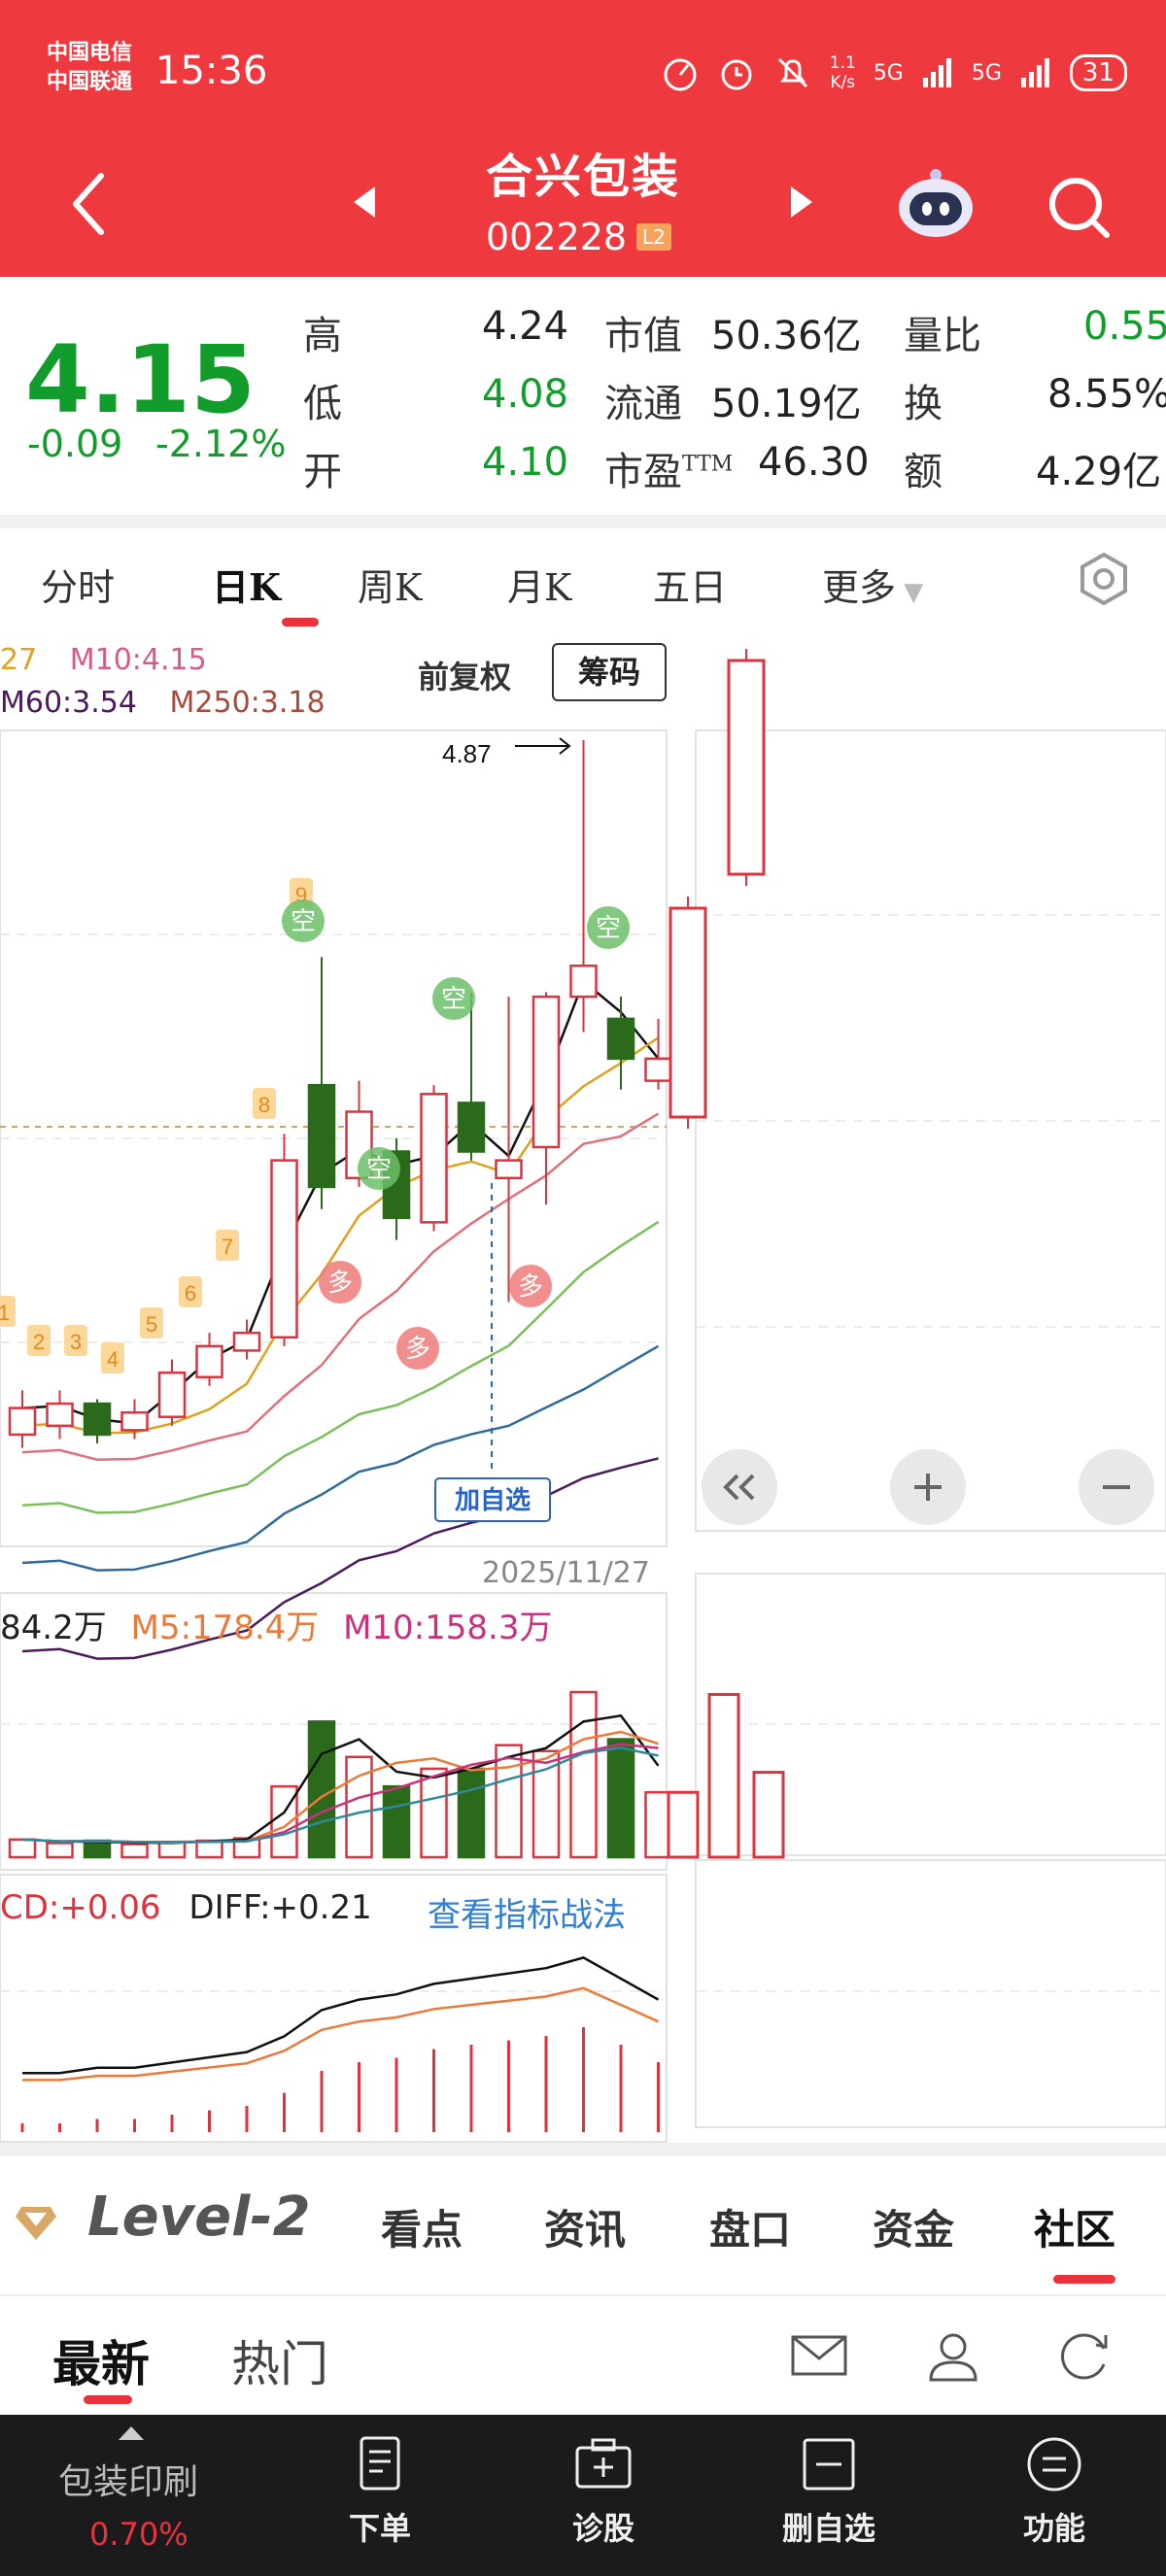  What do you see at coordinates (276, 1624) in the screenshot?
I see `volume-legend: 84.2万 M5:178.4万 M10:158.3万` at bounding box center [276, 1624].